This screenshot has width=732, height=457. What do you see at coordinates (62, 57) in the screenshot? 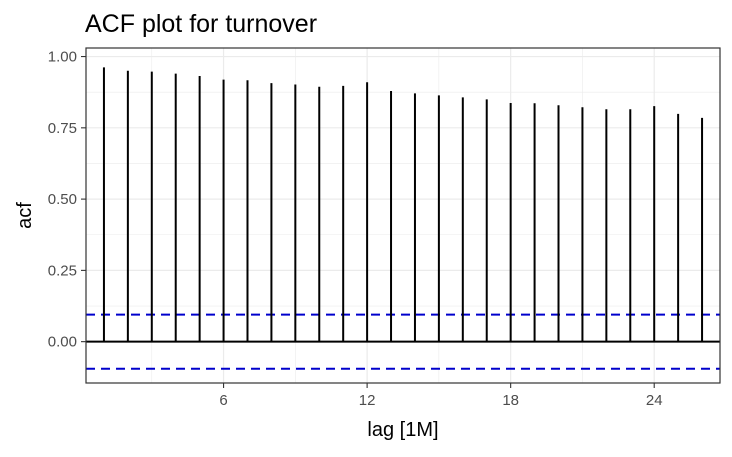
I see `y-tick-label: 1.00` at bounding box center [62, 57].